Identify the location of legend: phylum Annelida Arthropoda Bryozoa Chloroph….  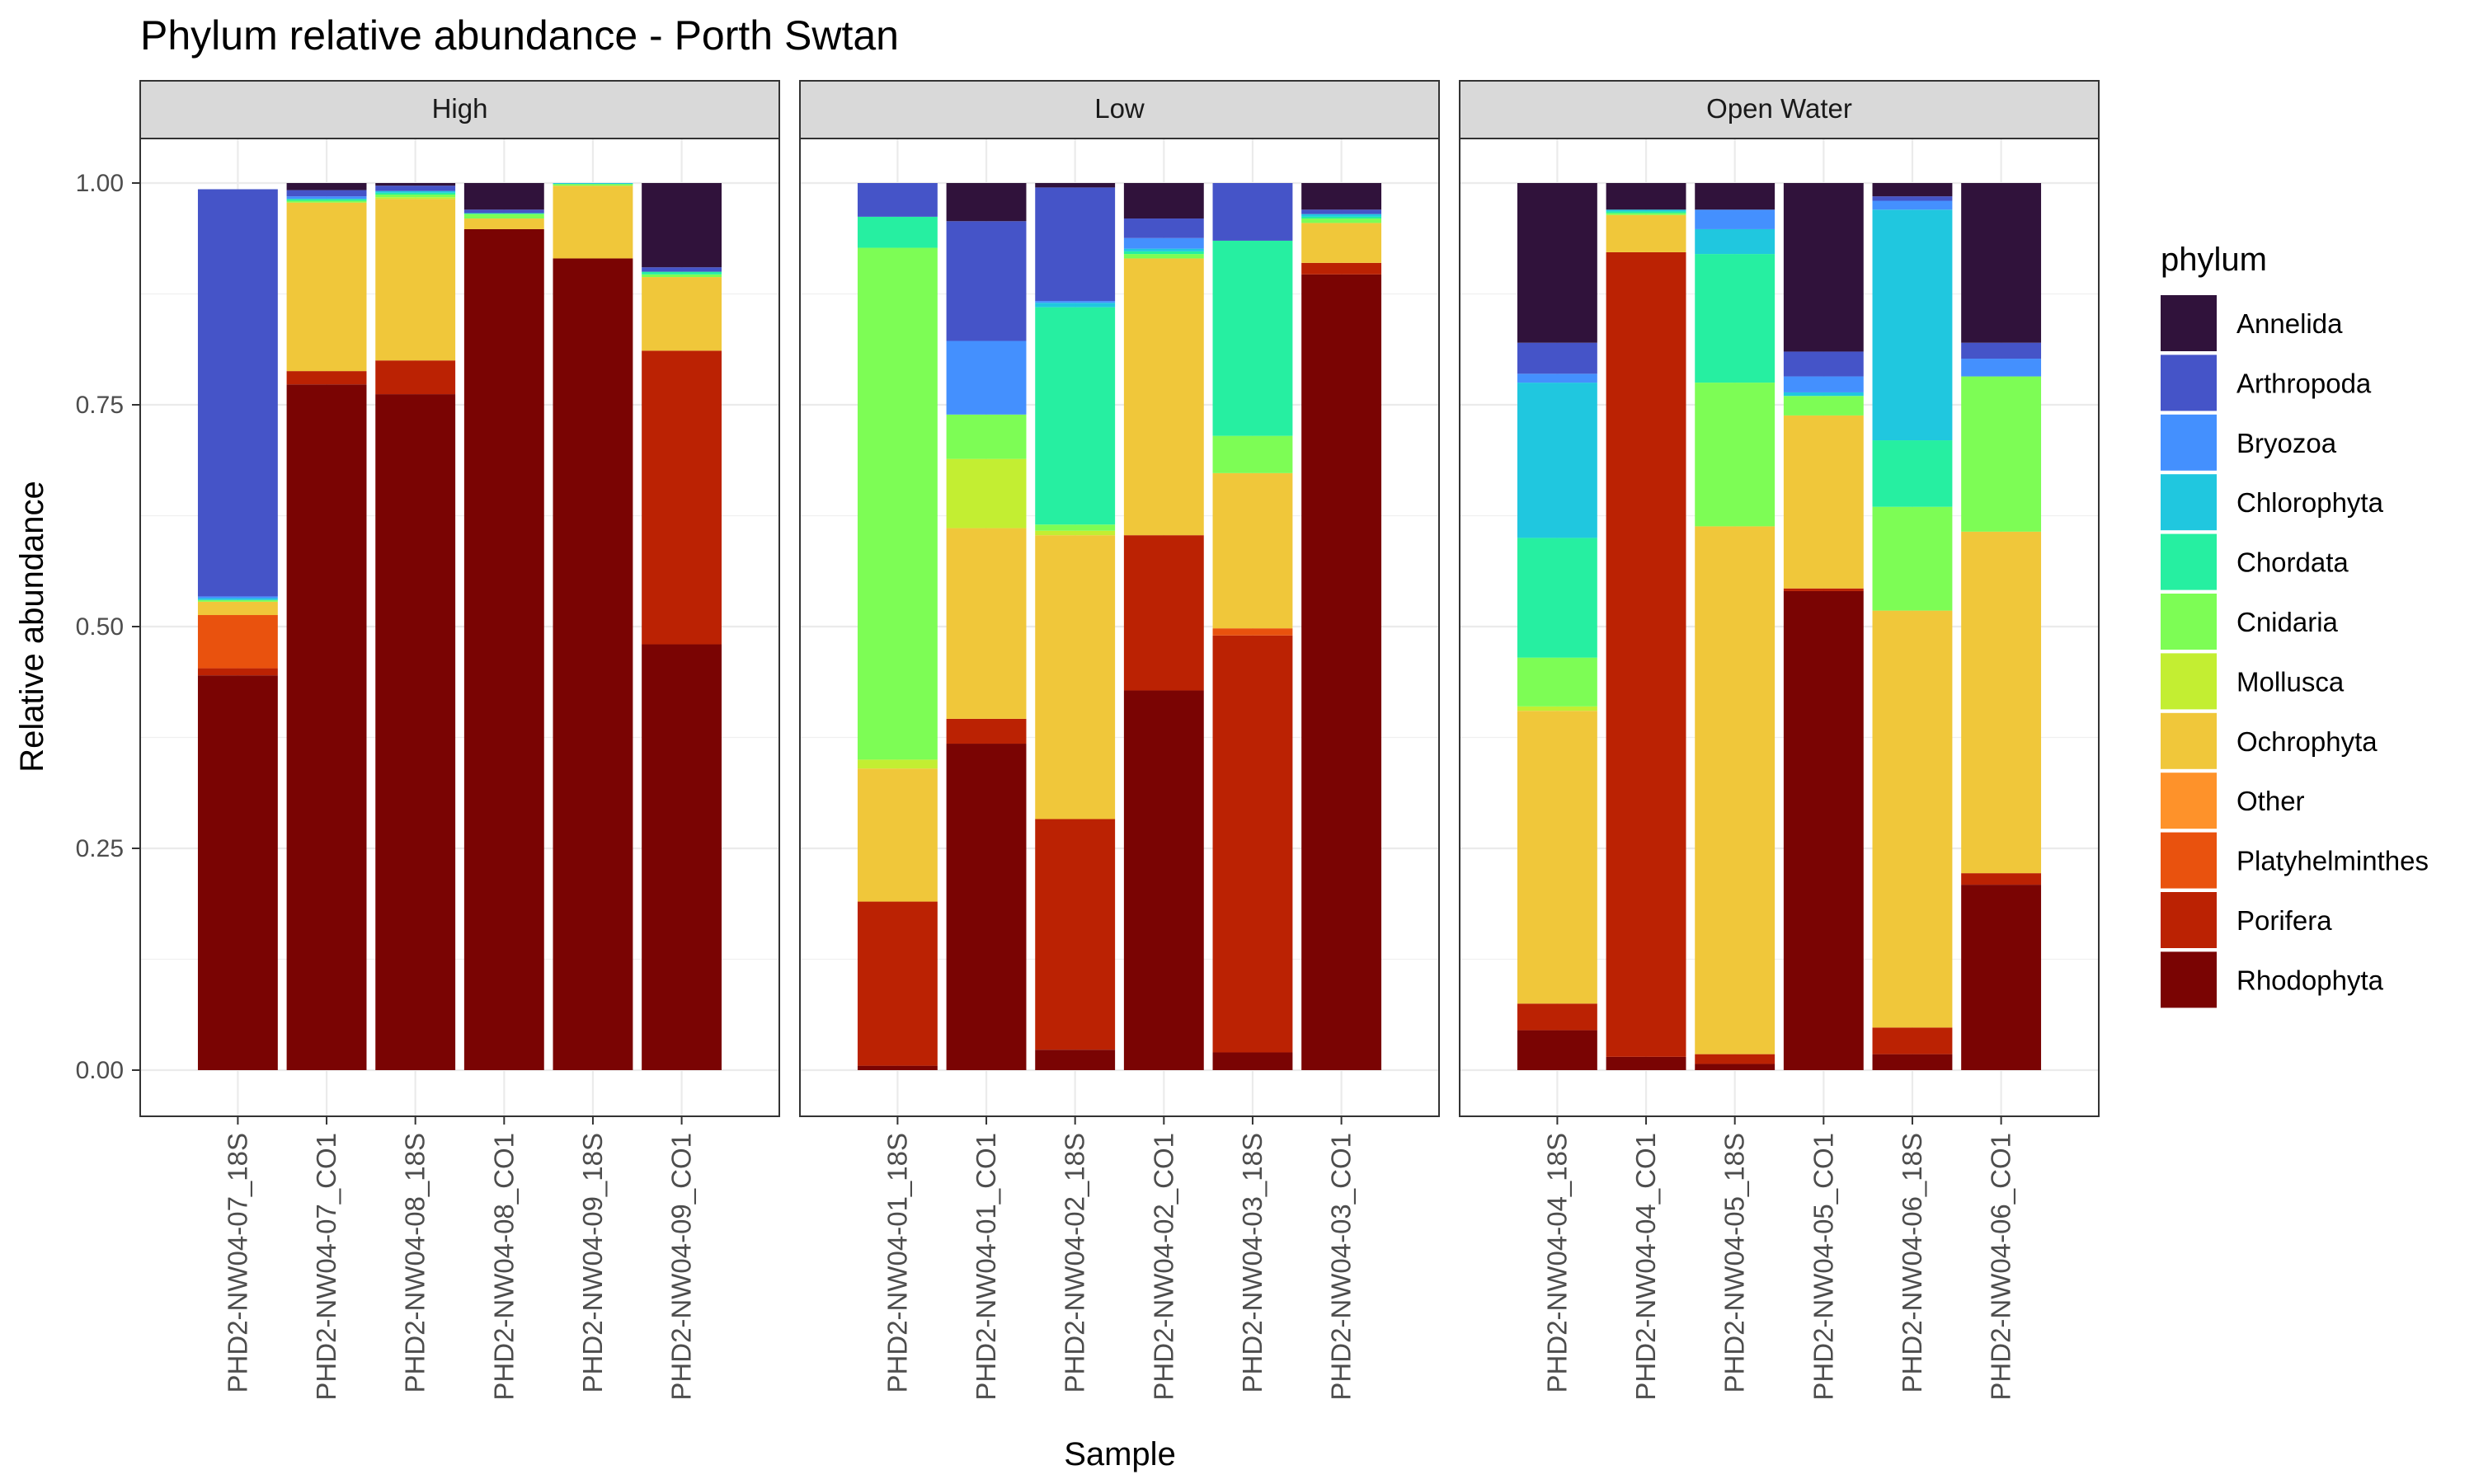
(2295, 625).